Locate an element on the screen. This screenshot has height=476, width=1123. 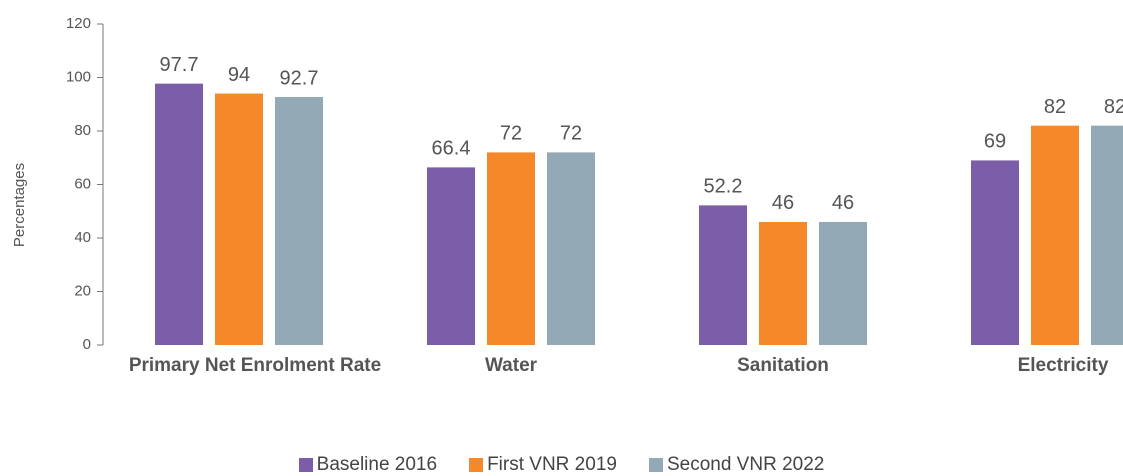
data-label: 92.7 is located at coordinates (299, 78).